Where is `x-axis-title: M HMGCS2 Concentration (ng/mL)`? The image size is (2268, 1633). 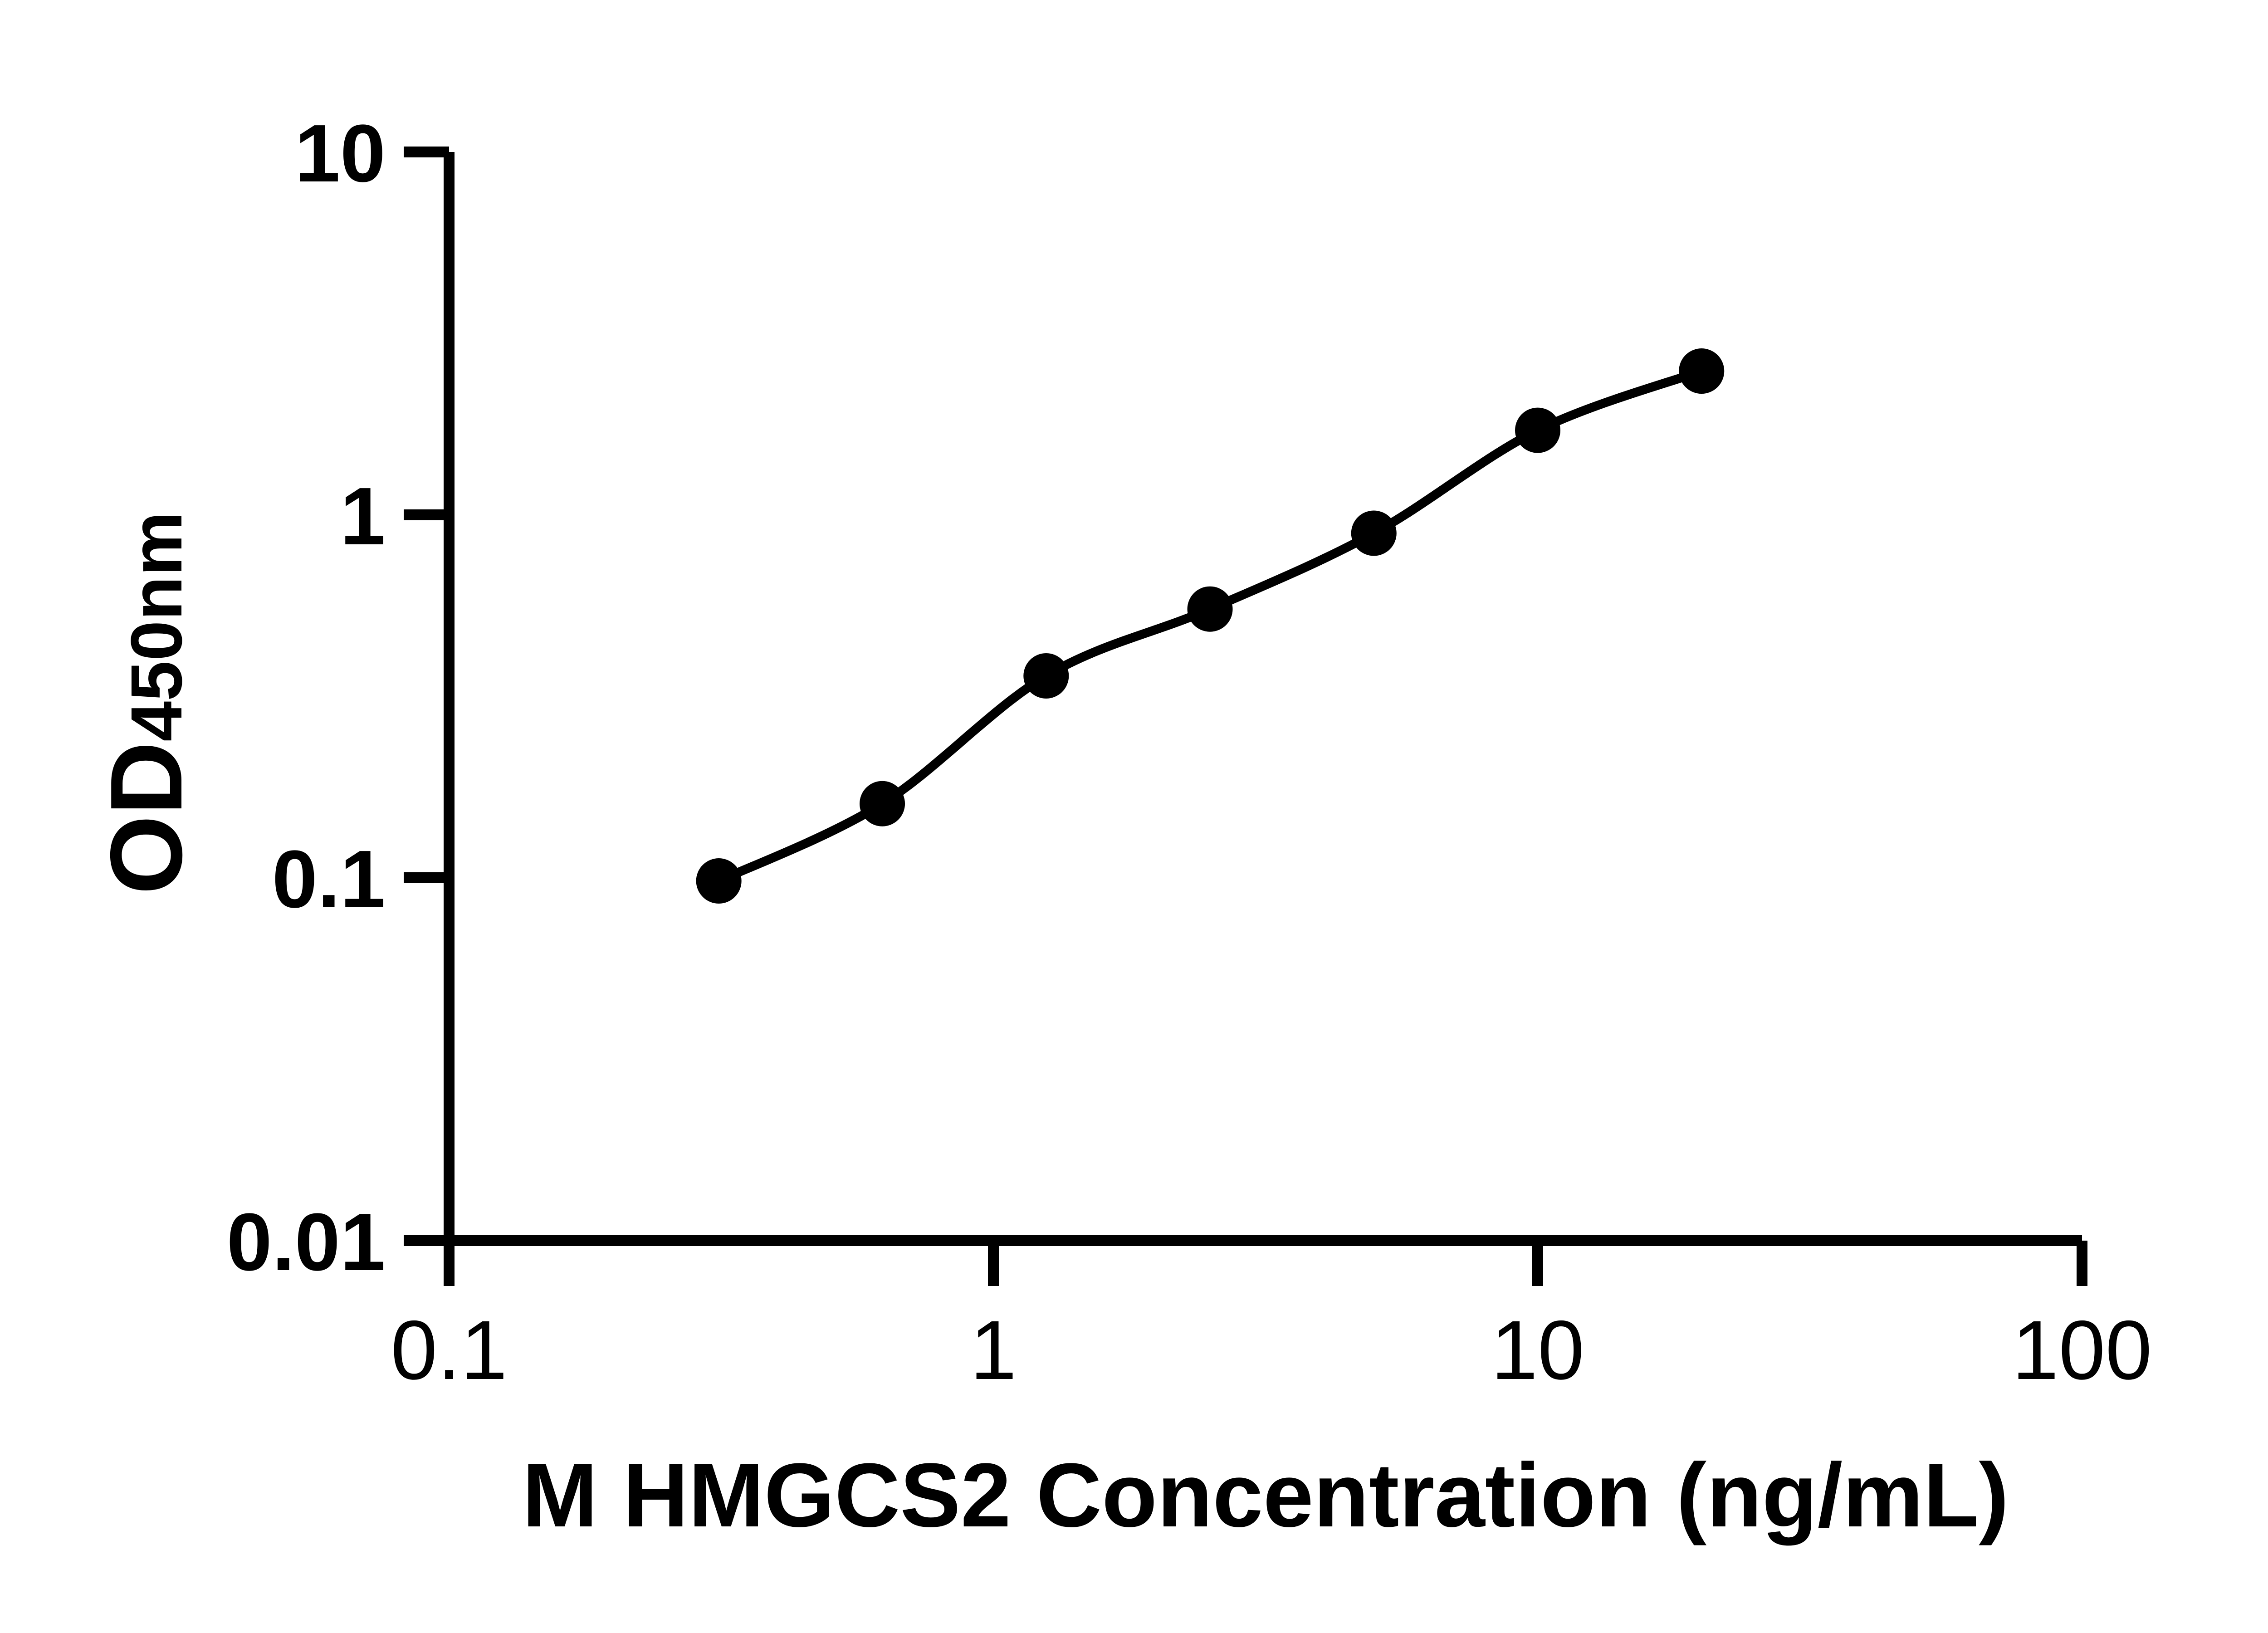 x-axis-title: M HMGCS2 Concentration (ng/mL) is located at coordinates (1265, 1495).